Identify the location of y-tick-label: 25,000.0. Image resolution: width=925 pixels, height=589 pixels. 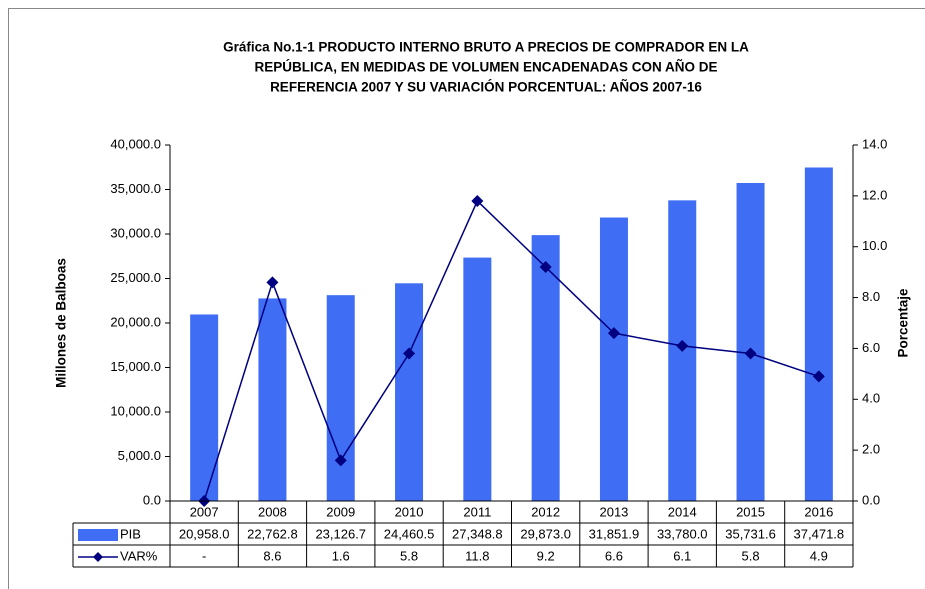
(135, 277).